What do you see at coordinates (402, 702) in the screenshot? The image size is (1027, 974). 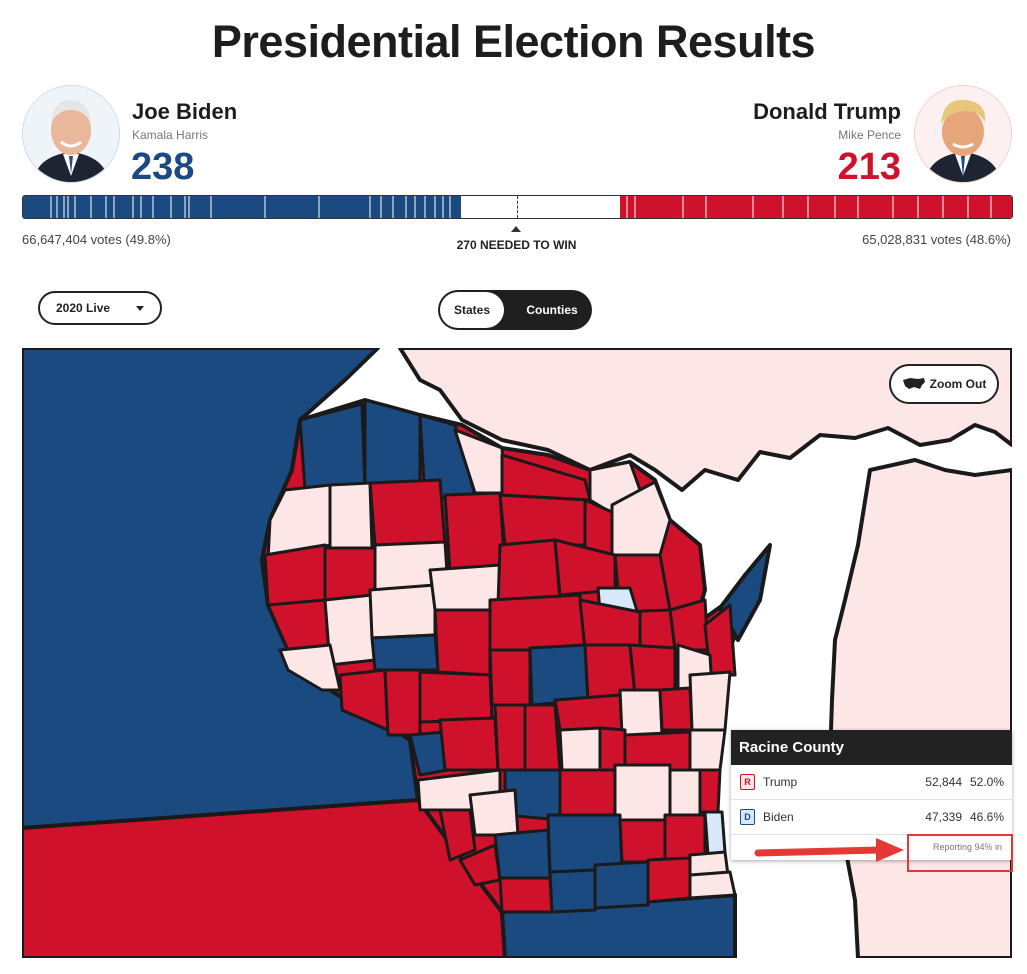 I see `county-buffalo` at bounding box center [402, 702].